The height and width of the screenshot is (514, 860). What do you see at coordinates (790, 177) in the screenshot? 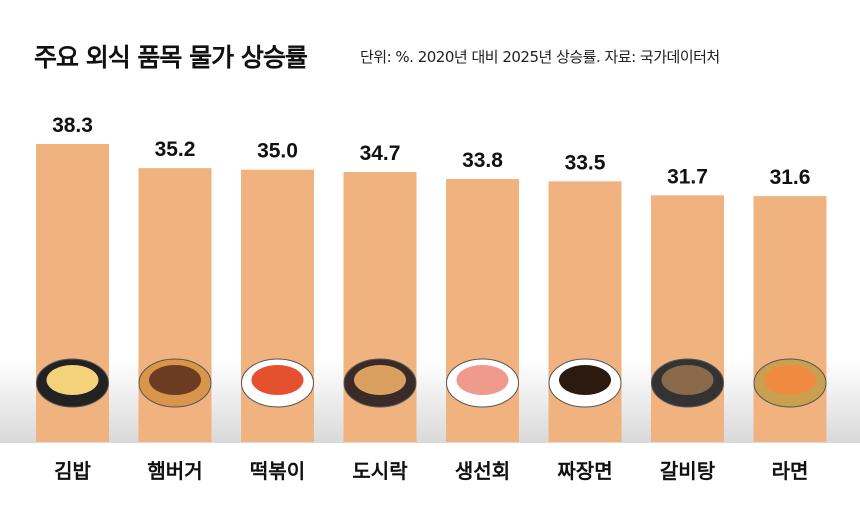
I see `value-label: 31.6` at bounding box center [790, 177].